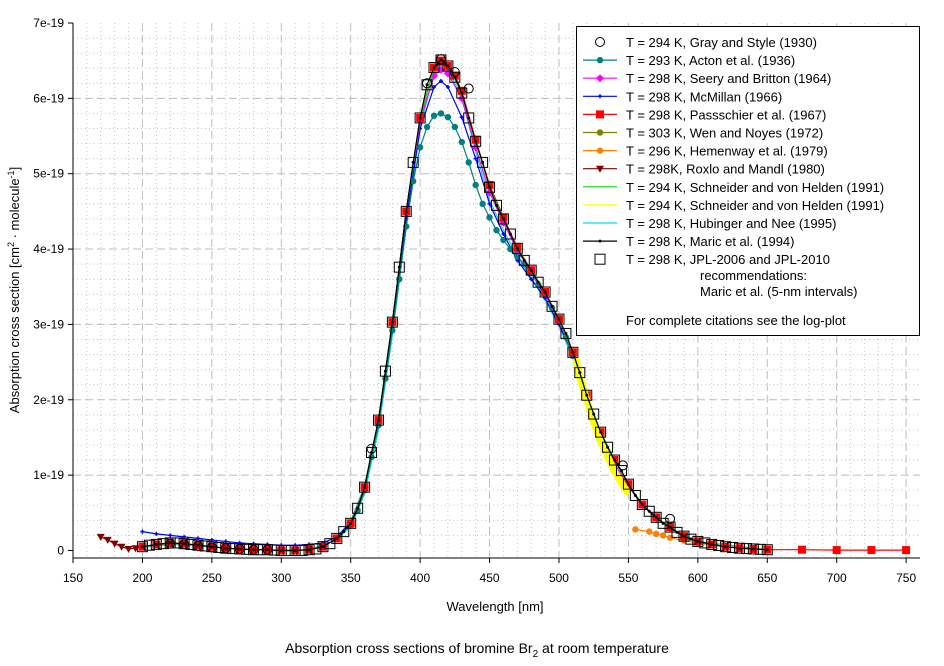  I want to click on x-tick-label: 700, so click(837, 578).